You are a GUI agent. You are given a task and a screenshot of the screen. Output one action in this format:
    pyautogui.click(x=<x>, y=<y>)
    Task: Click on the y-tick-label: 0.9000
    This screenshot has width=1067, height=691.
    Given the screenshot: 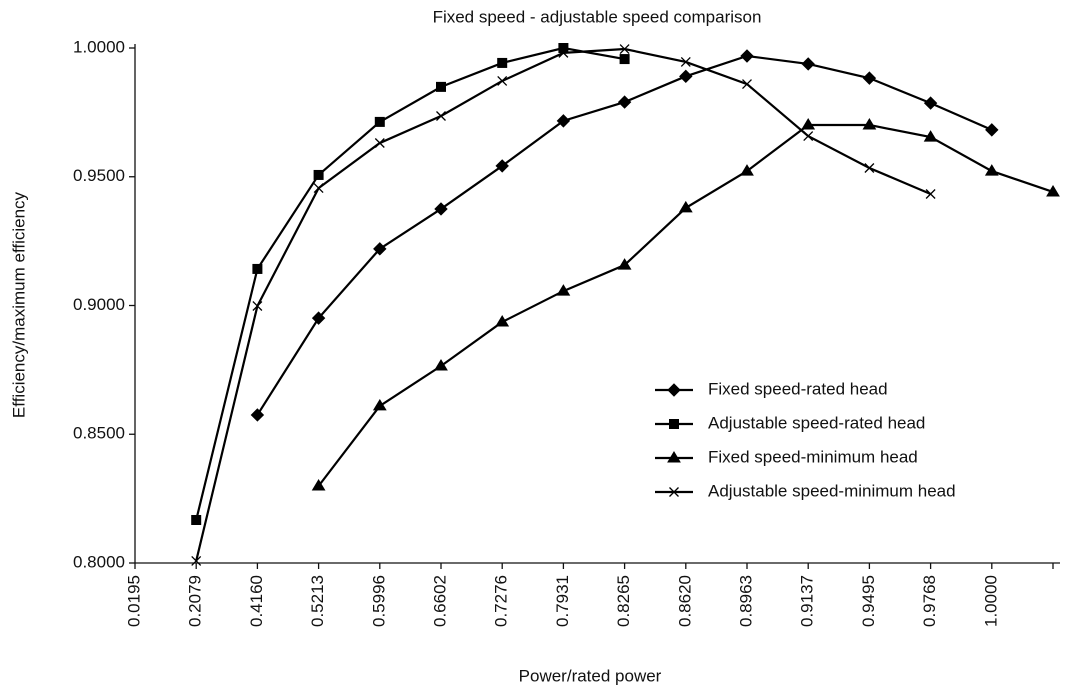 What is the action you would take?
    pyautogui.click(x=99, y=304)
    